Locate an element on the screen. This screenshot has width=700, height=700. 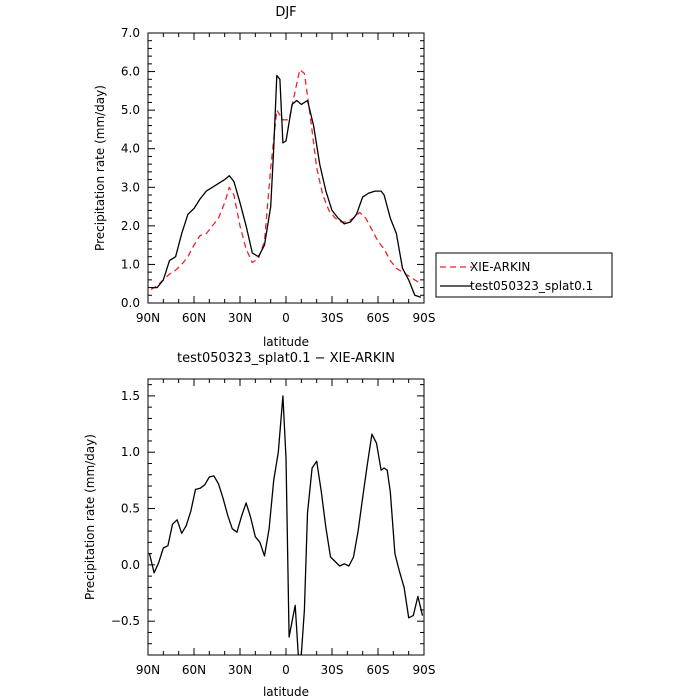
djf-x-tick-label: 60N is located at coordinates (194, 318).